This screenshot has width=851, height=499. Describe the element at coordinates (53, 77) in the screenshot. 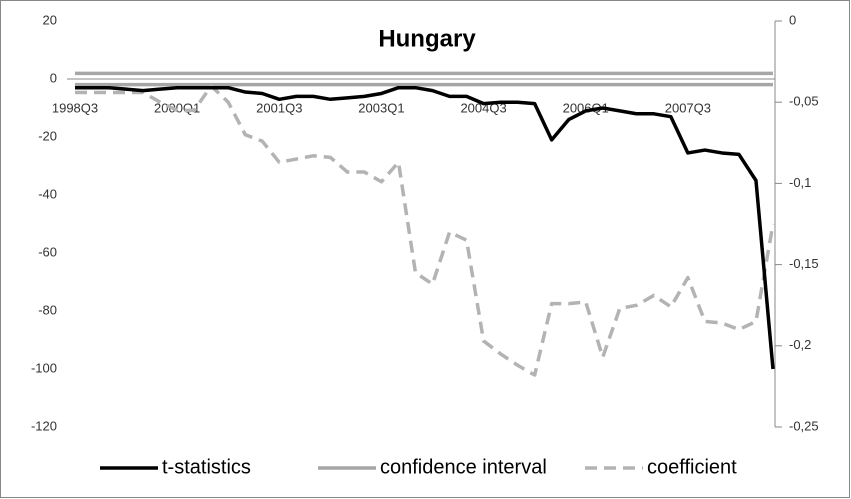

I see `y-tick-label: 0` at that location.